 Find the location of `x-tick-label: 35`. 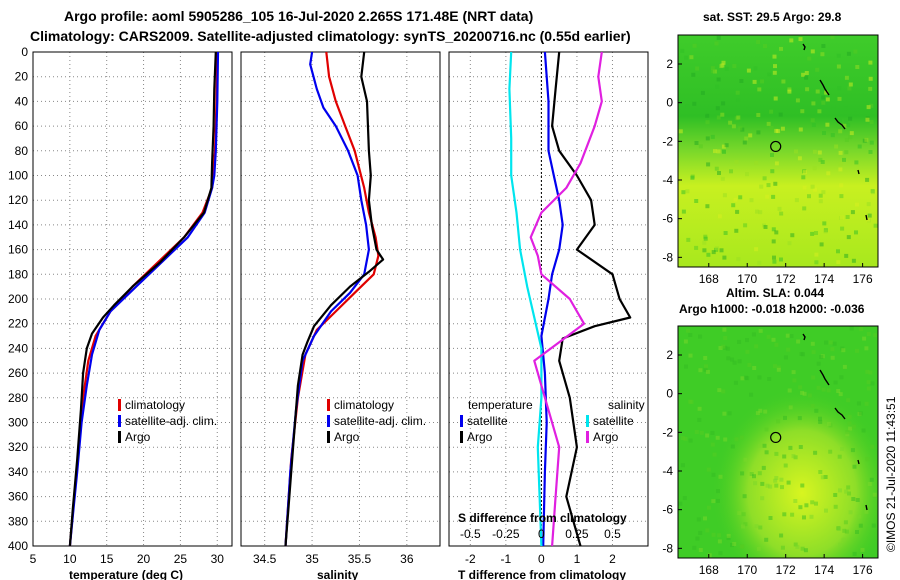

x-tick-label: 35 is located at coordinates (312, 559).